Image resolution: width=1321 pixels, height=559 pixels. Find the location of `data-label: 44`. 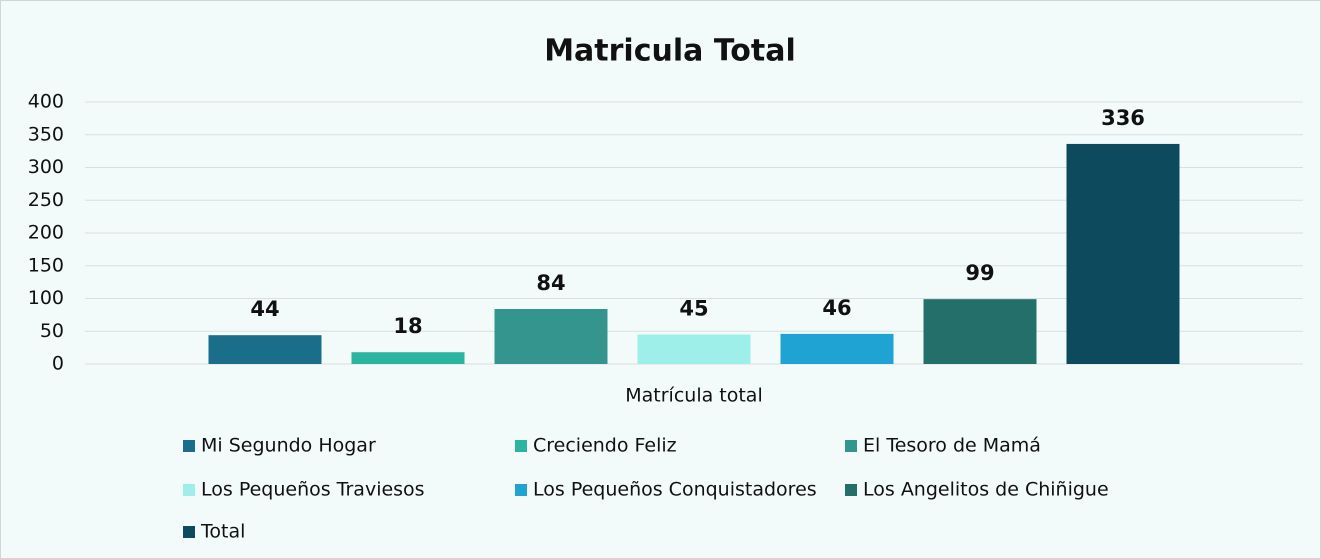

data-label: 44 is located at coordinates (264, 309).